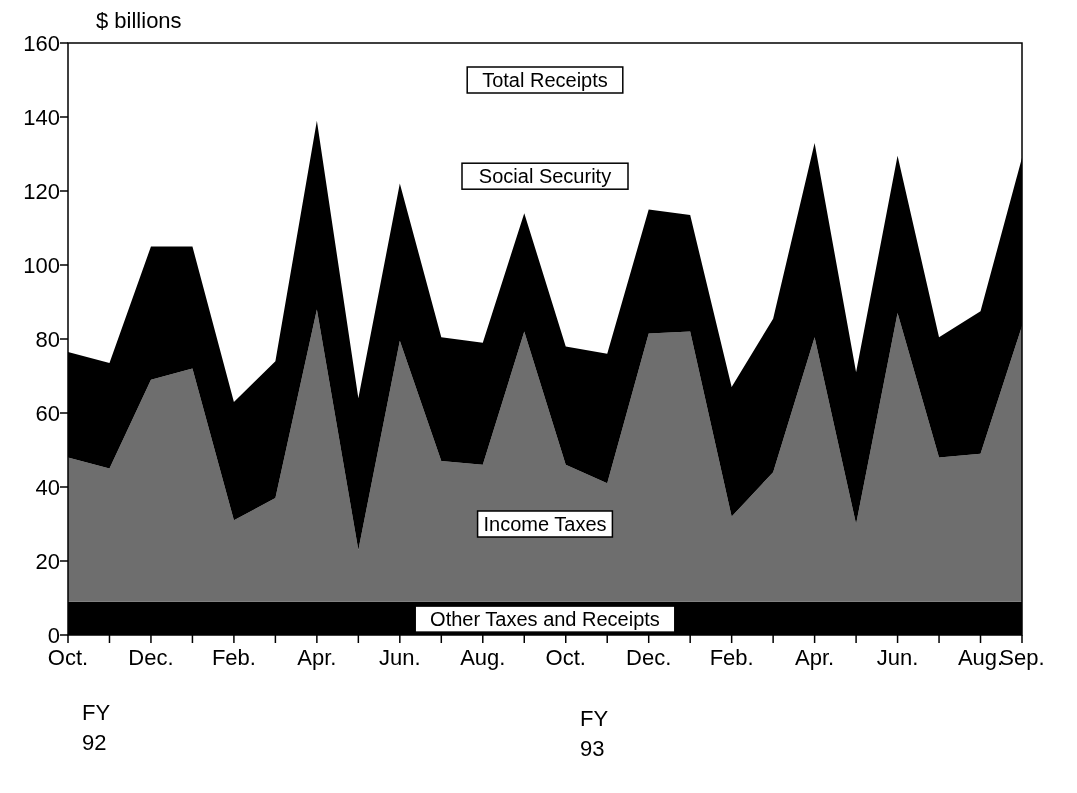  Describe the element at coordinates (47, 413) in the screenshot. I see `y-tick-label: 60` at that location.